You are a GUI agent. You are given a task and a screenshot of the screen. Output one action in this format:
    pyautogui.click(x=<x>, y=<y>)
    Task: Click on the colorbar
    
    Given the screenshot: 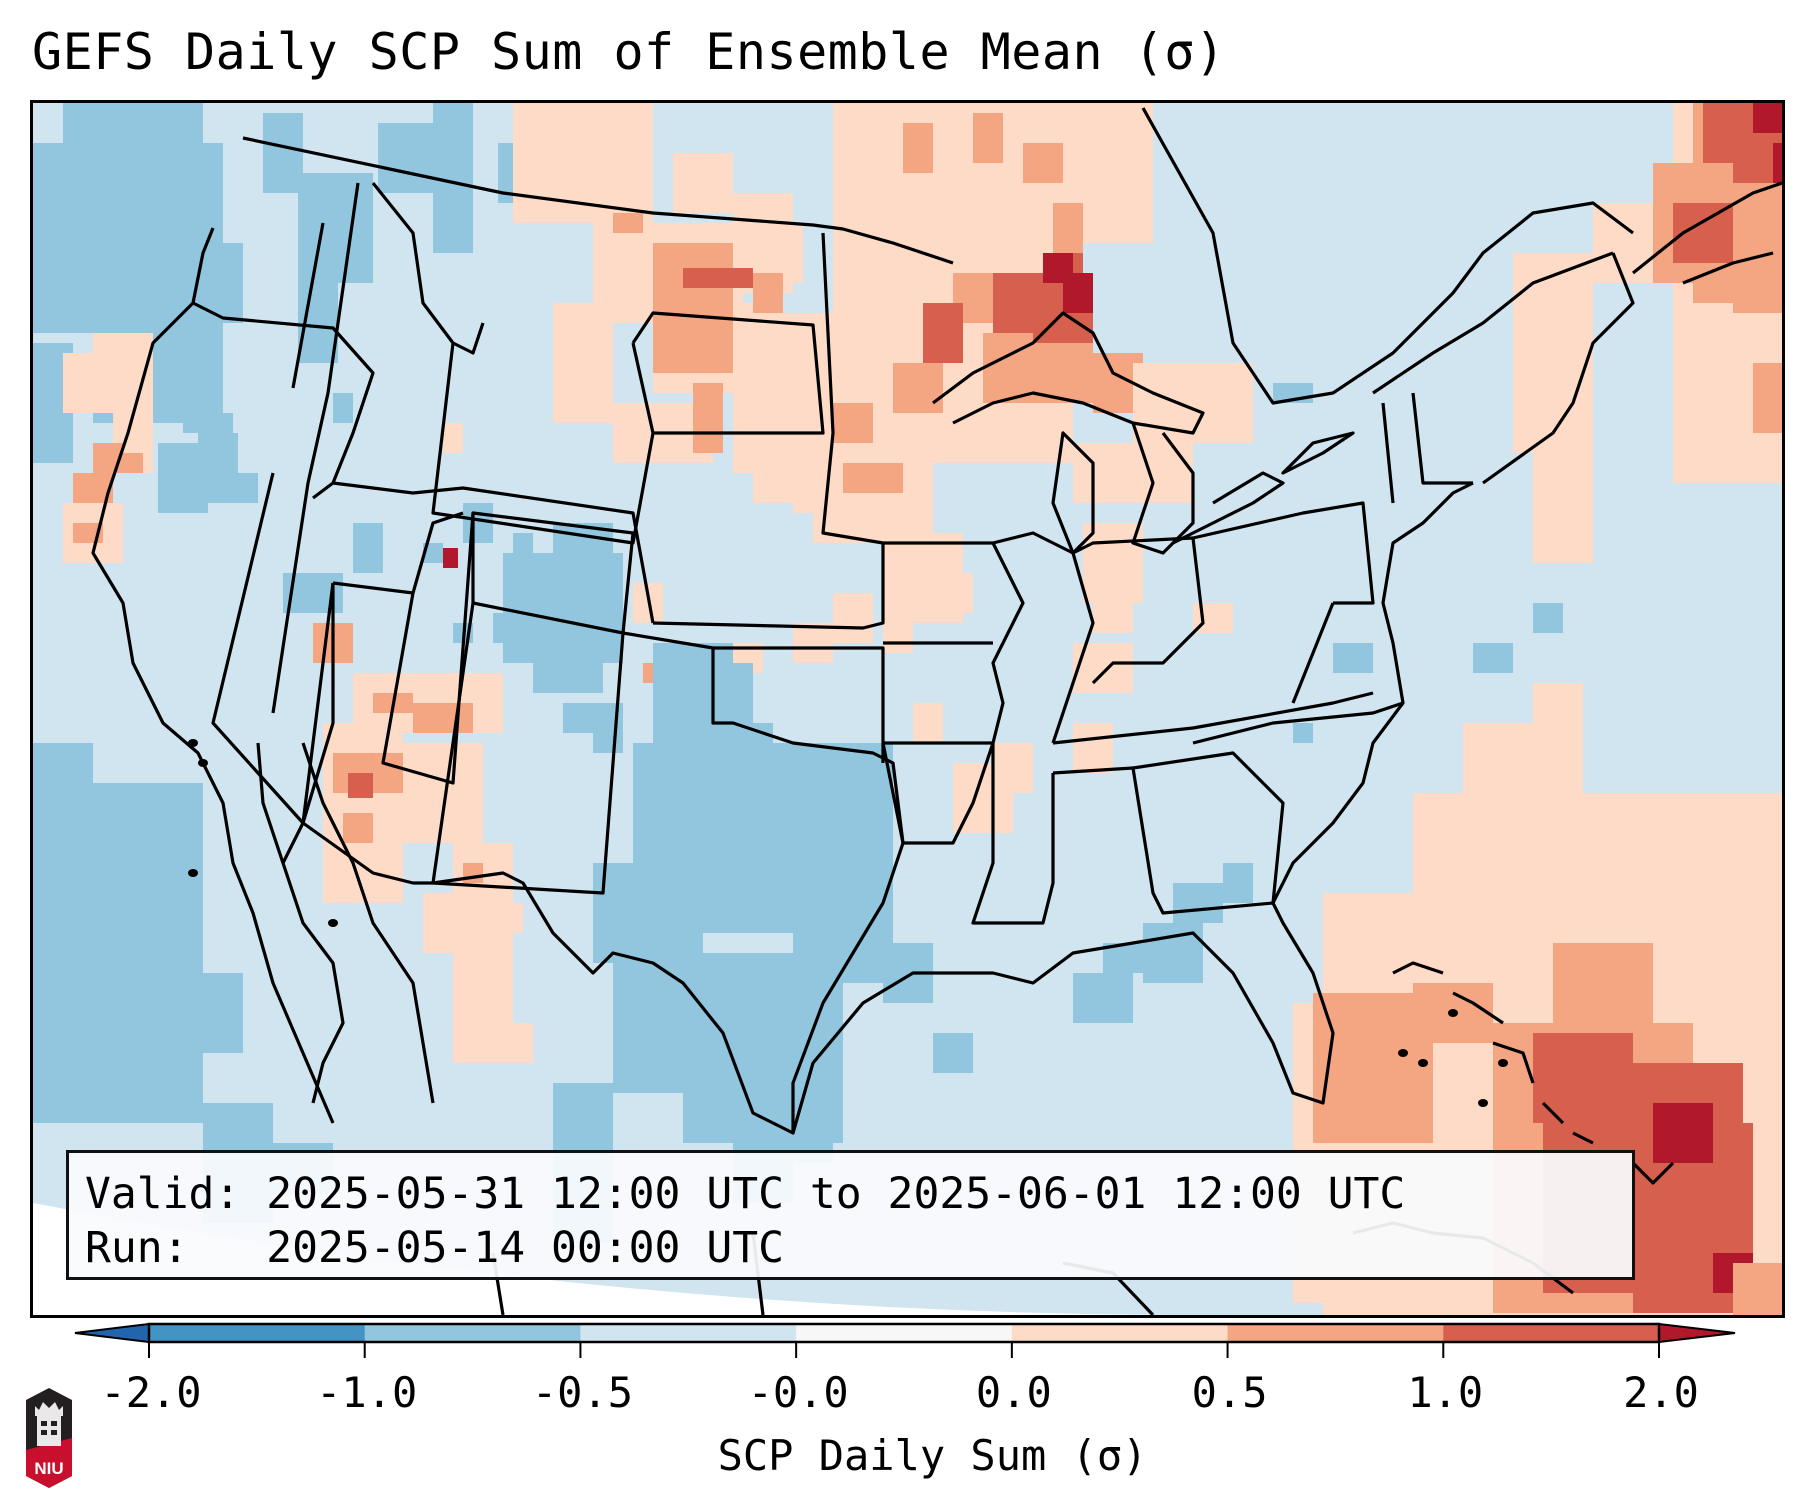 What is the action you would take?
    pyautogui.click(x=905, y=1340)
    